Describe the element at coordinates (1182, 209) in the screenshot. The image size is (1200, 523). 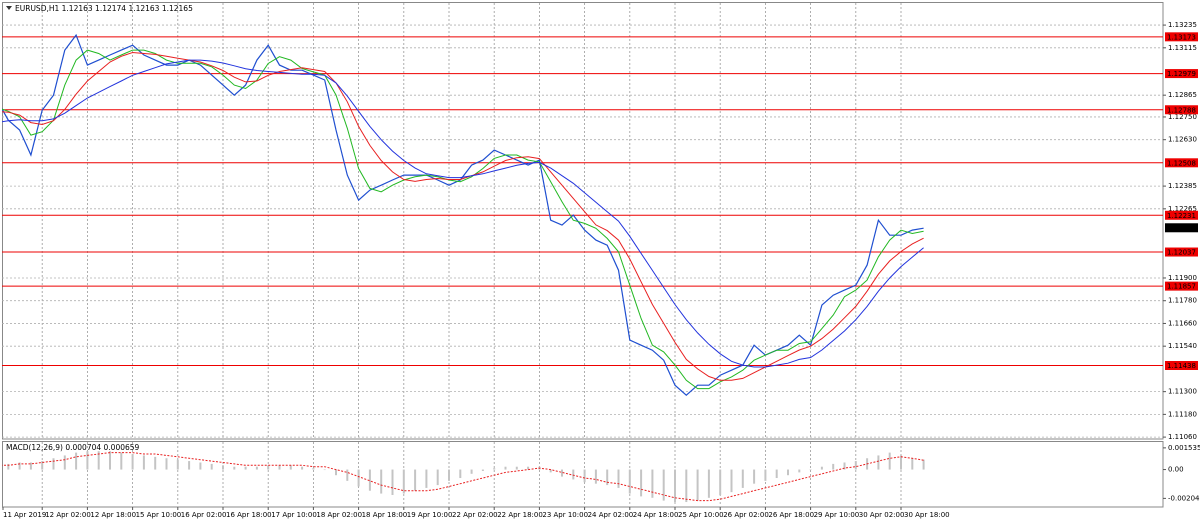
I see `y-tick-label: 1.12265` at that location.